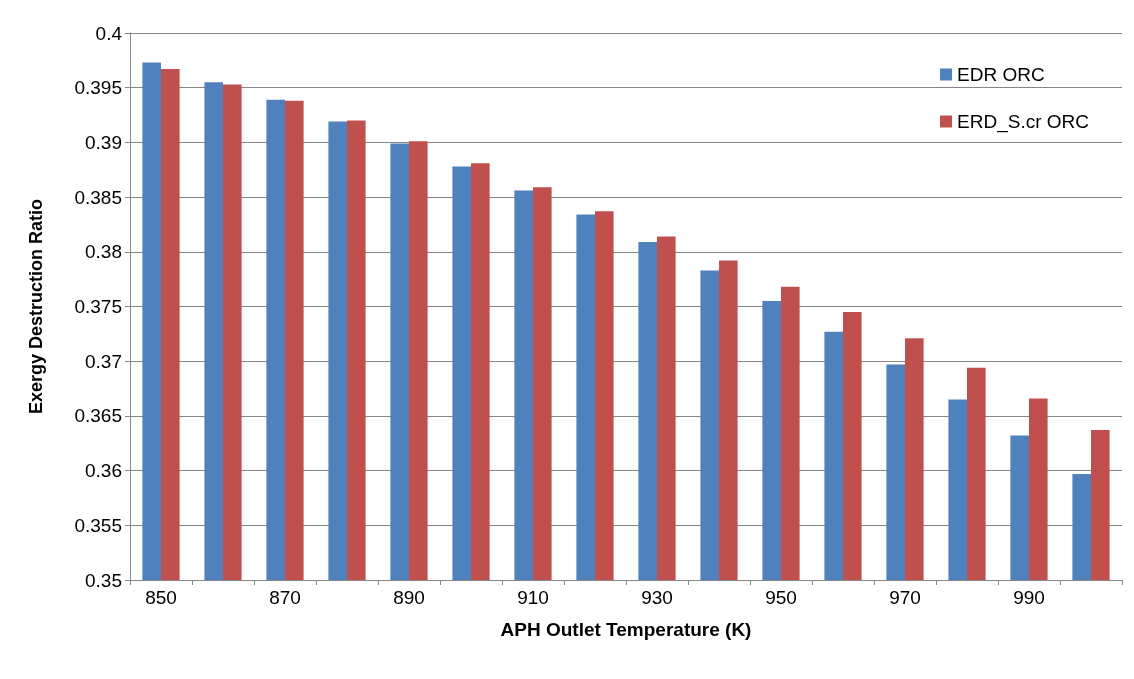  What do you see at coordinates (98, 197) in the screenshot?
I see `y-tick-label: 0.385` at bounding box center [98, 197].